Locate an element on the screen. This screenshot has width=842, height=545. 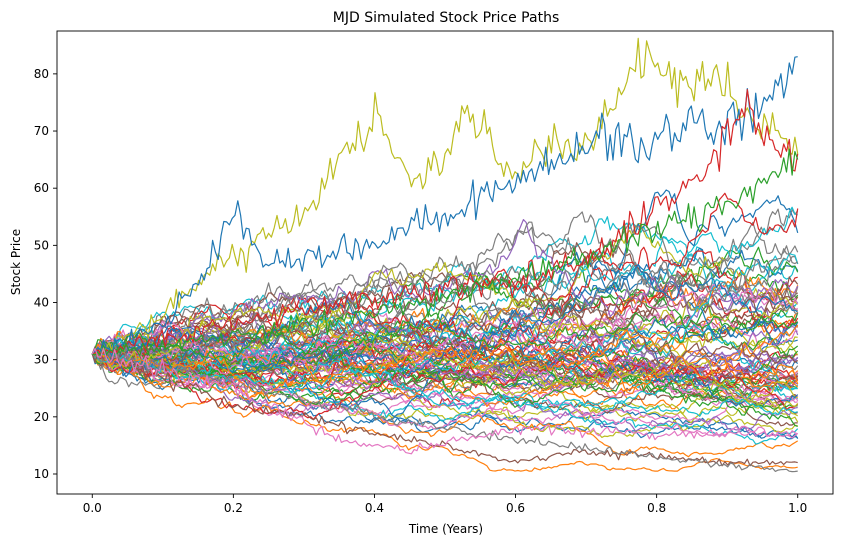
x-tick-label: 1.0 is located at coordinates (797, 508).